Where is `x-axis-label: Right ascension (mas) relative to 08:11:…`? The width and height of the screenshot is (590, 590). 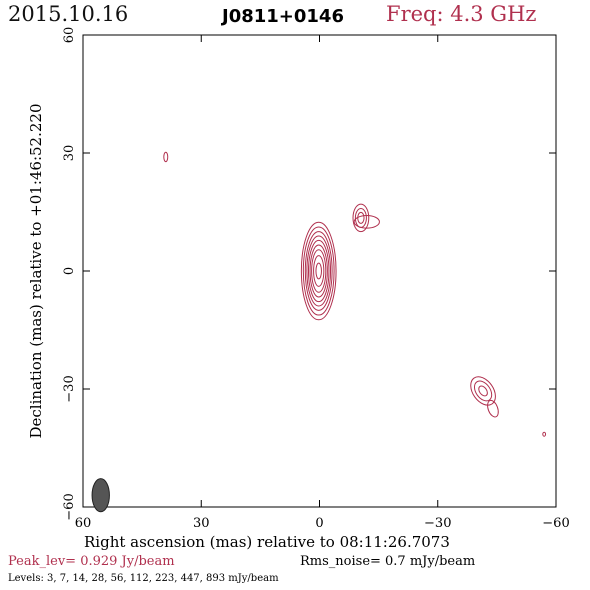 x-axis-label: Right ascension (mas) relative to 08:11:… is located at coordinates (267, 542).